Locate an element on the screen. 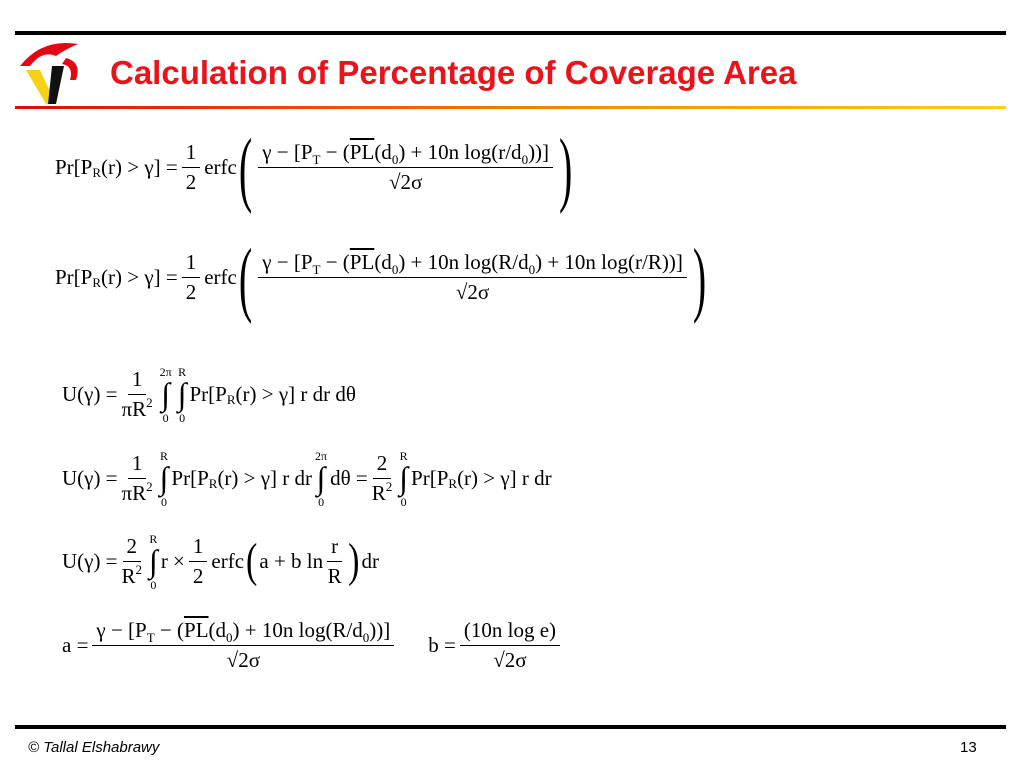  math-group: γ − [PT − (PL(d0) + 10n log(r/d0))] √2σ is located at coordinates (406, 167).